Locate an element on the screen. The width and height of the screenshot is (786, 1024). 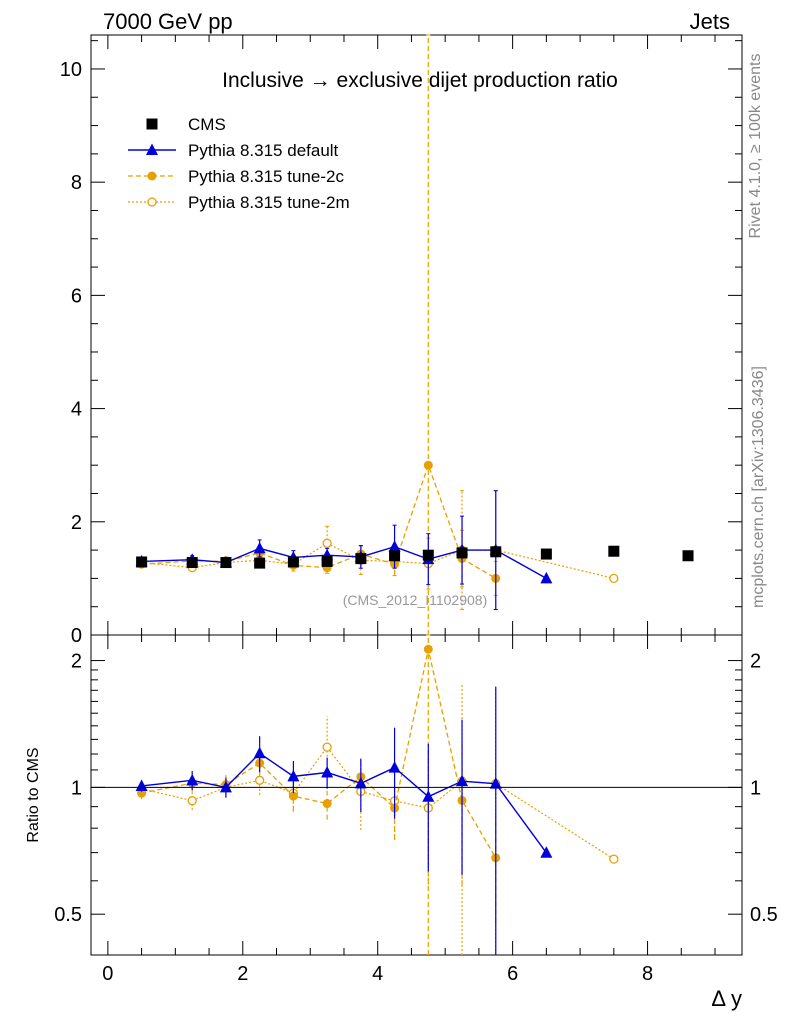
header-left-label: 7000 GeV pp is located at coordinates (168, 21).